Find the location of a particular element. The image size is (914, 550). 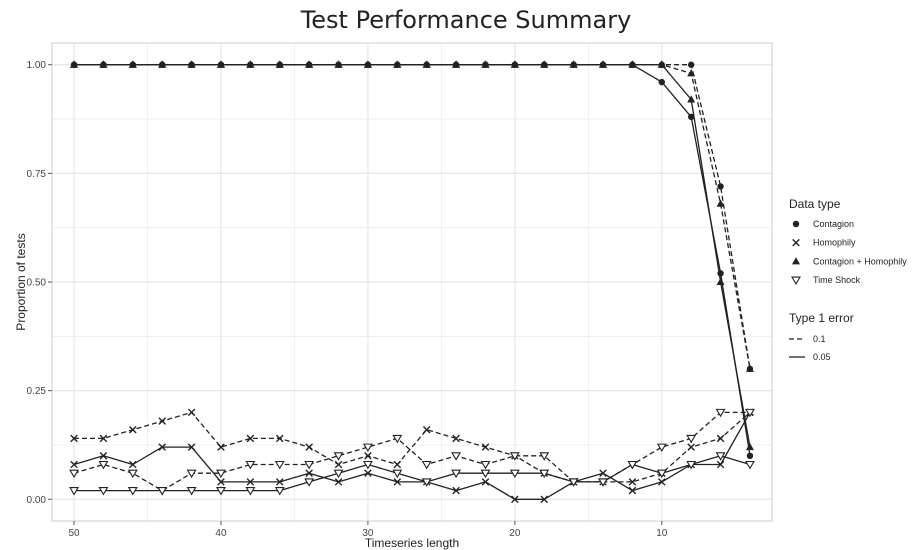

x-tick-label: 40 is located at coordinates (221, 533).